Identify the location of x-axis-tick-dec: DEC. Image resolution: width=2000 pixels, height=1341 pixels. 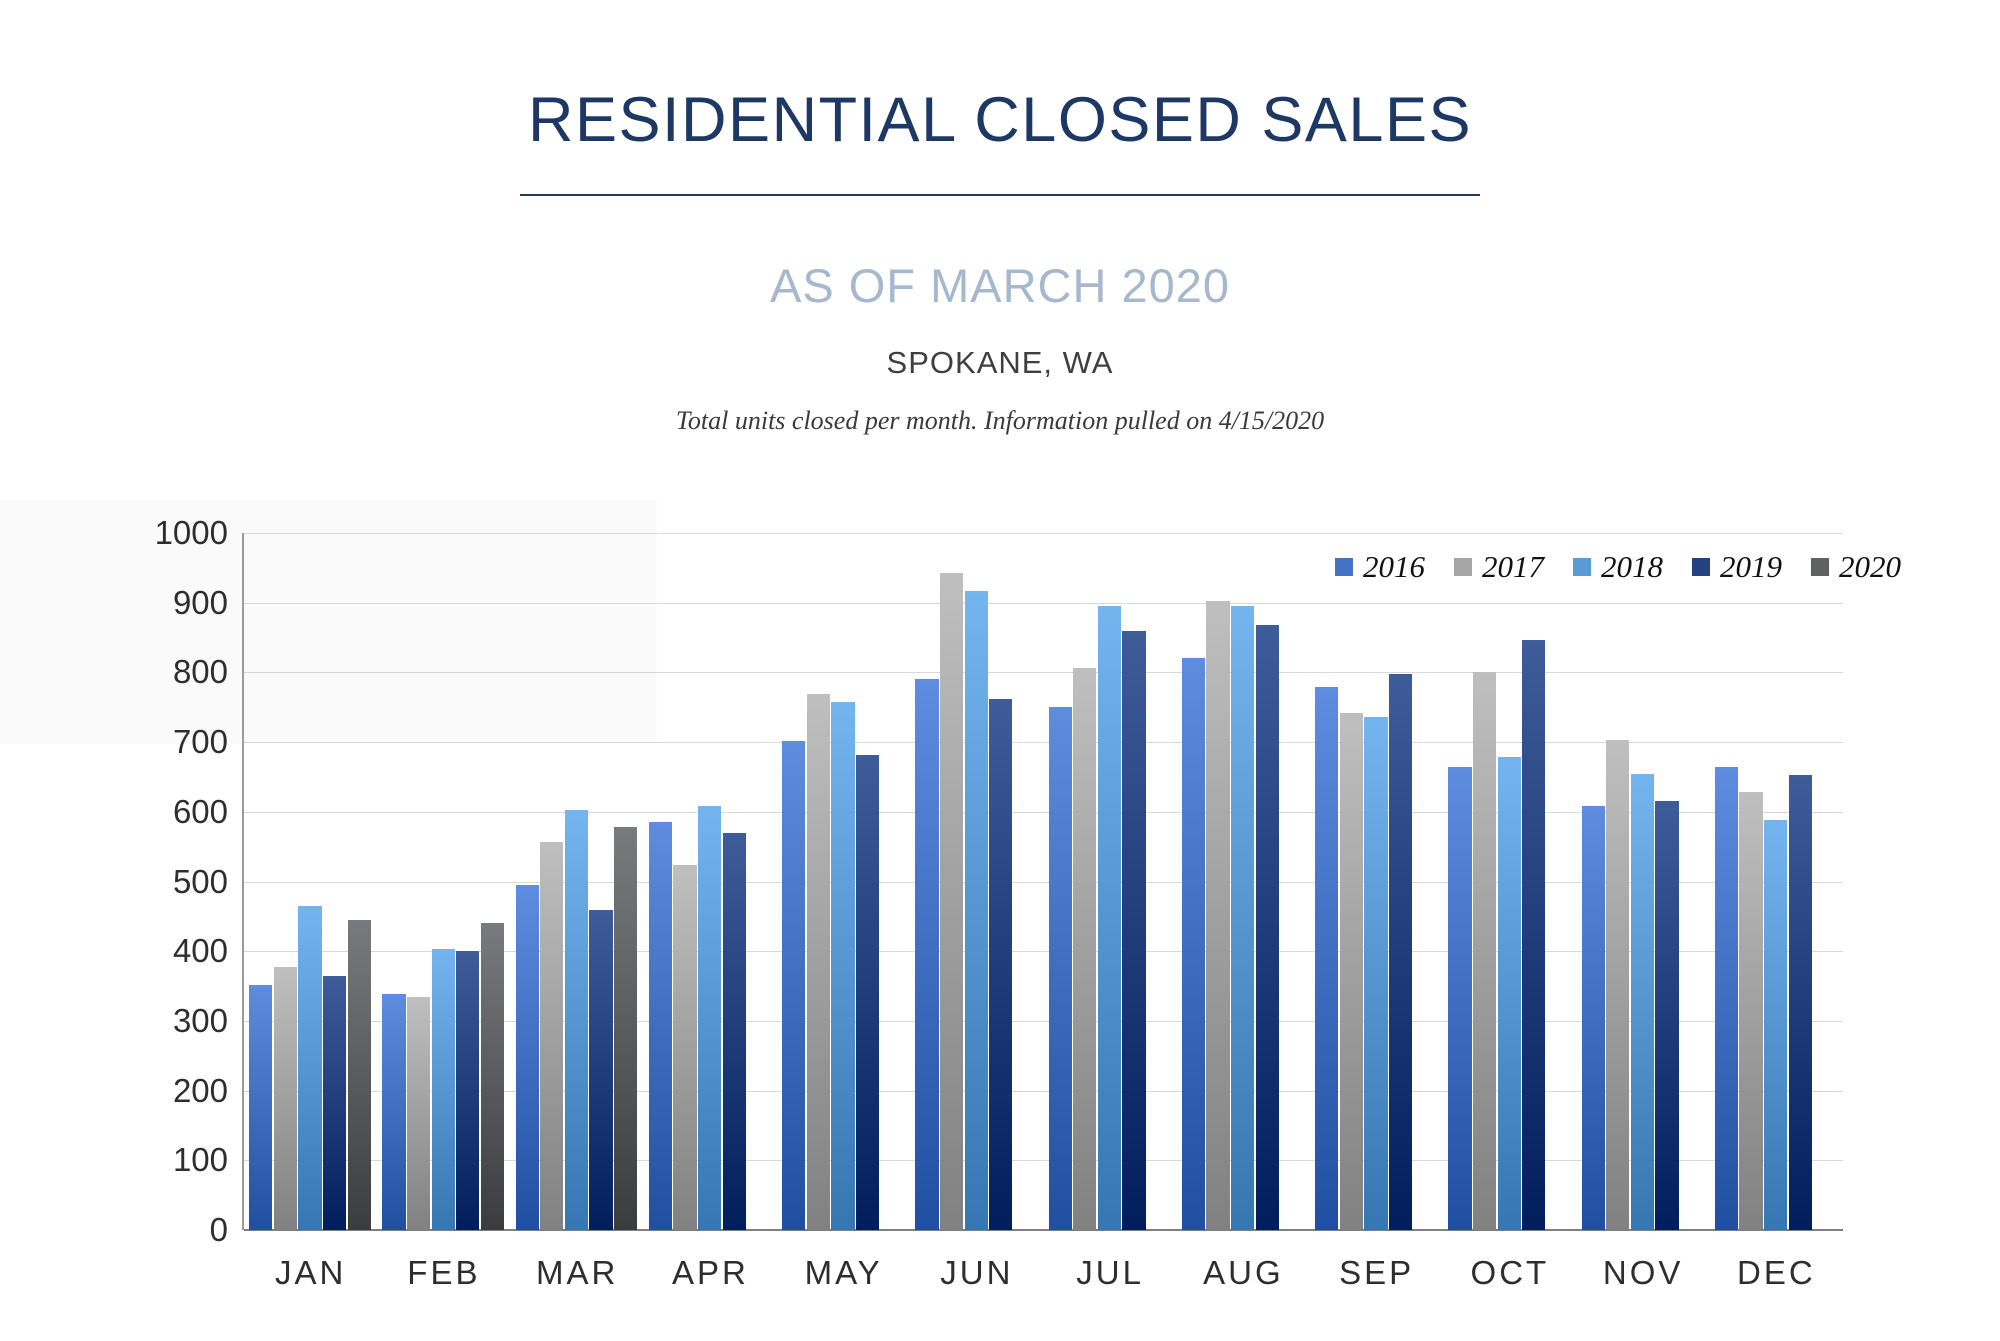
(1776, 1272).